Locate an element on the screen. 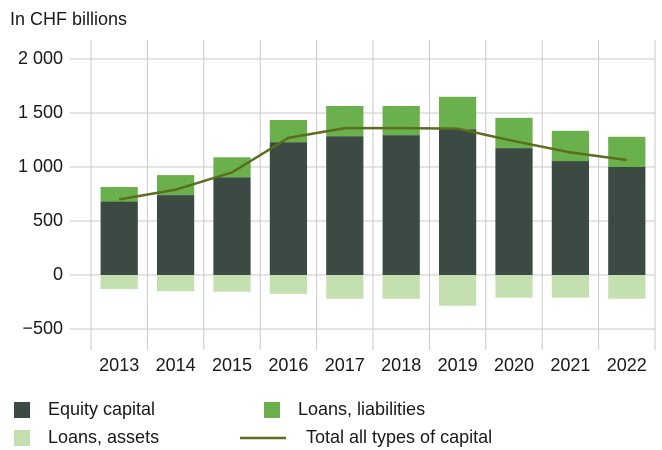  y-tick-label: 1 000 is located at coordinates (40, 166).